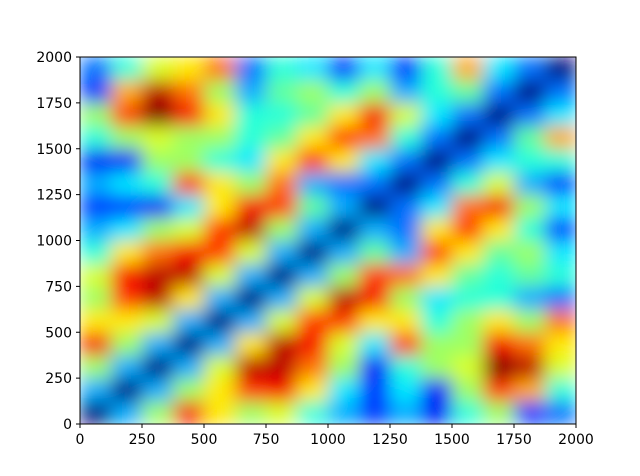 Image resolution: width=640 pixels, height=476 pixels. What do you see at coordinates (514, 440) in the screenshot?
I see `x-tick-label: 1750` at bounding box center [514, 440].